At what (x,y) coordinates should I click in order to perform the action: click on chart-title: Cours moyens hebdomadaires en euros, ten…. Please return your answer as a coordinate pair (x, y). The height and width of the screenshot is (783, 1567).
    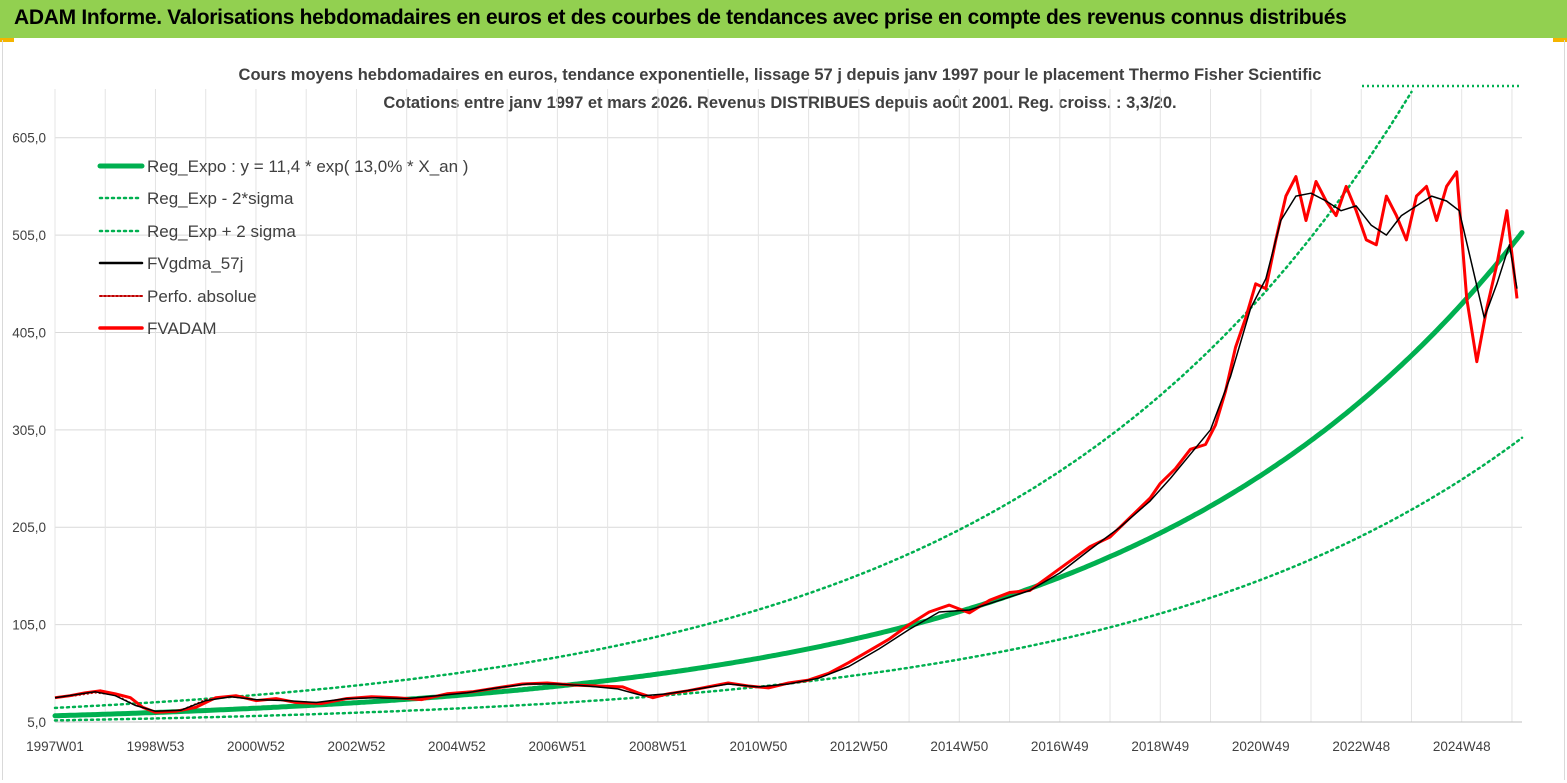
    Looking at the image, I should click on (780, 75).